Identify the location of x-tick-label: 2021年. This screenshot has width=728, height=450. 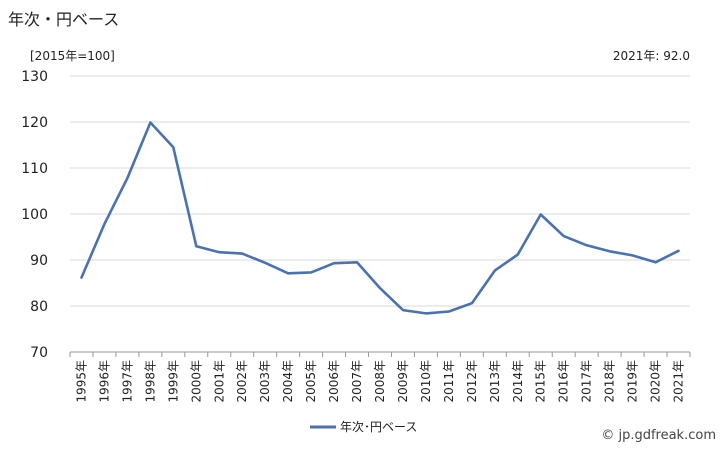
(679, 381).